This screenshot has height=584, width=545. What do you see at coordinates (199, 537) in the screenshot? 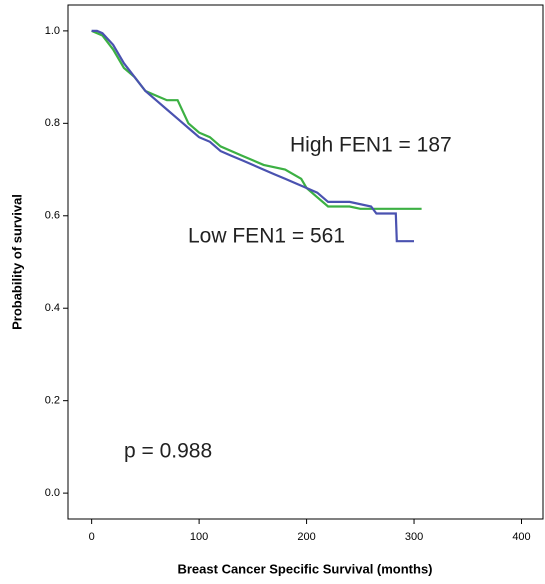
I see `x-tick-label: 100` at bounding box center [199, 537].